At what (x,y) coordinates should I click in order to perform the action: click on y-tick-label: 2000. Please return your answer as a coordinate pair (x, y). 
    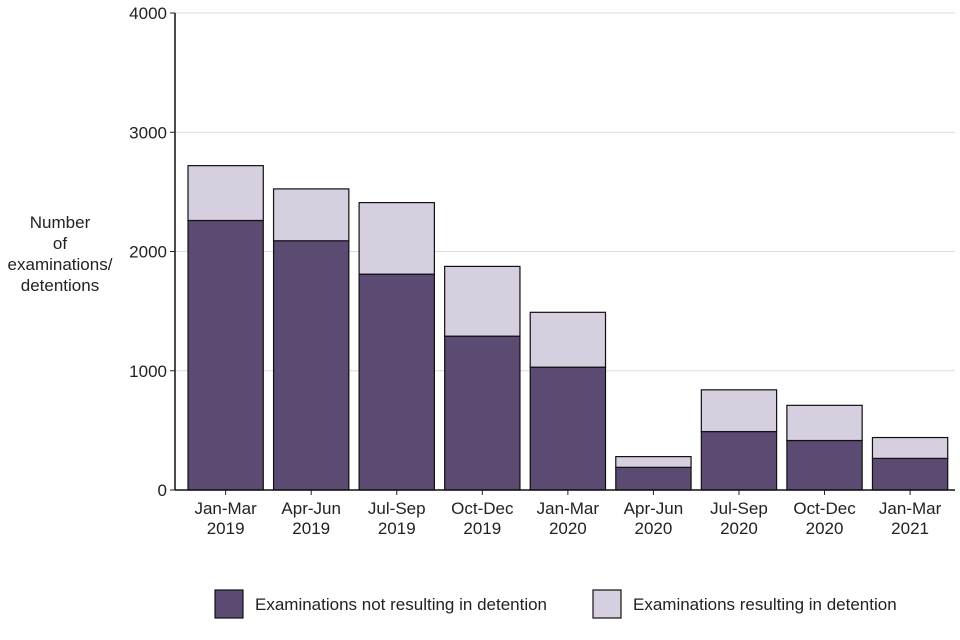
    Looking at the image, I should click on (148, 252).